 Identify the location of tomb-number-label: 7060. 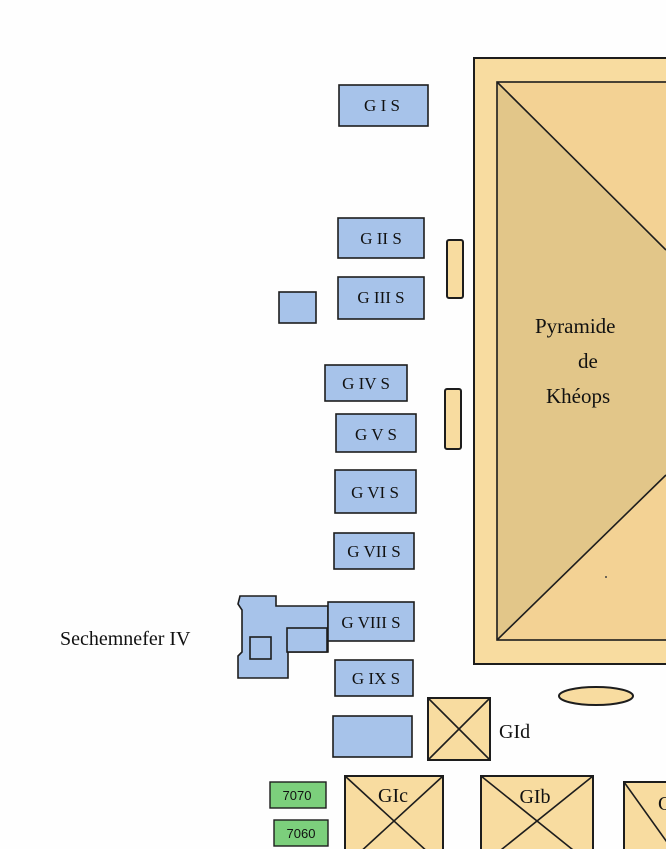
(301, 833).